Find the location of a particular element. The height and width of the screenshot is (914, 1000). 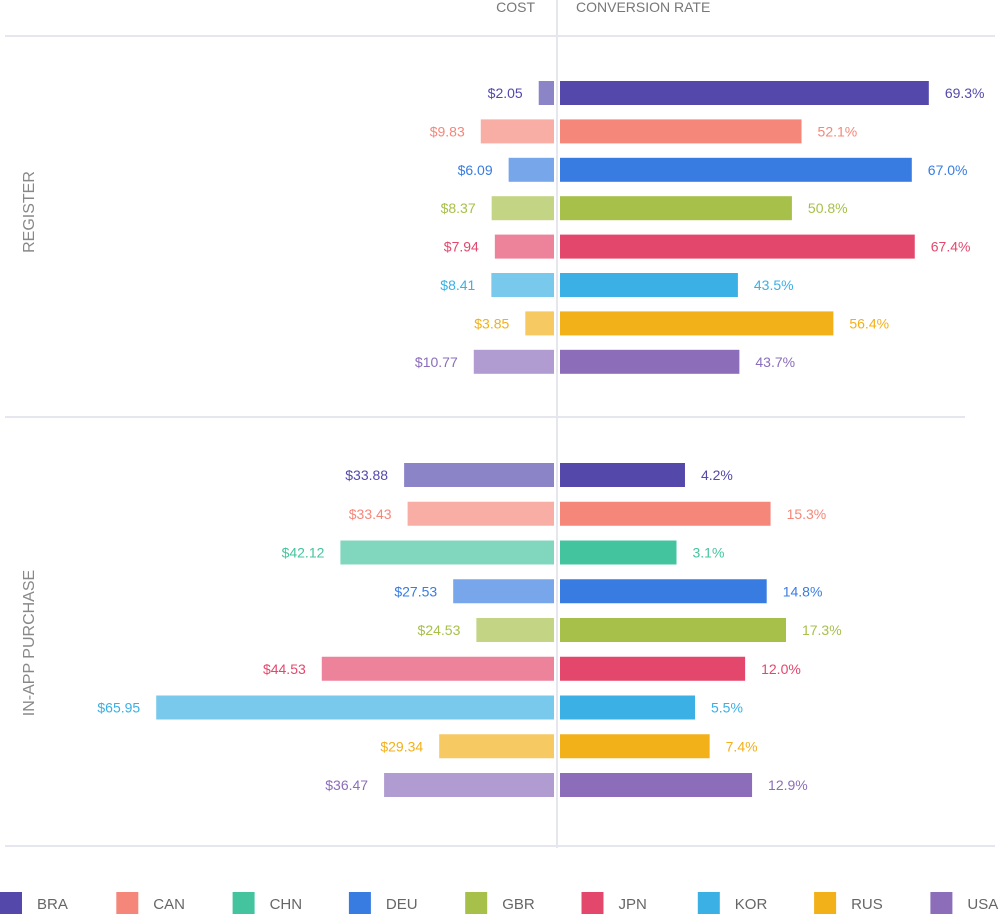

legend-label-rus: RUS is located at coordinates (867, 904).